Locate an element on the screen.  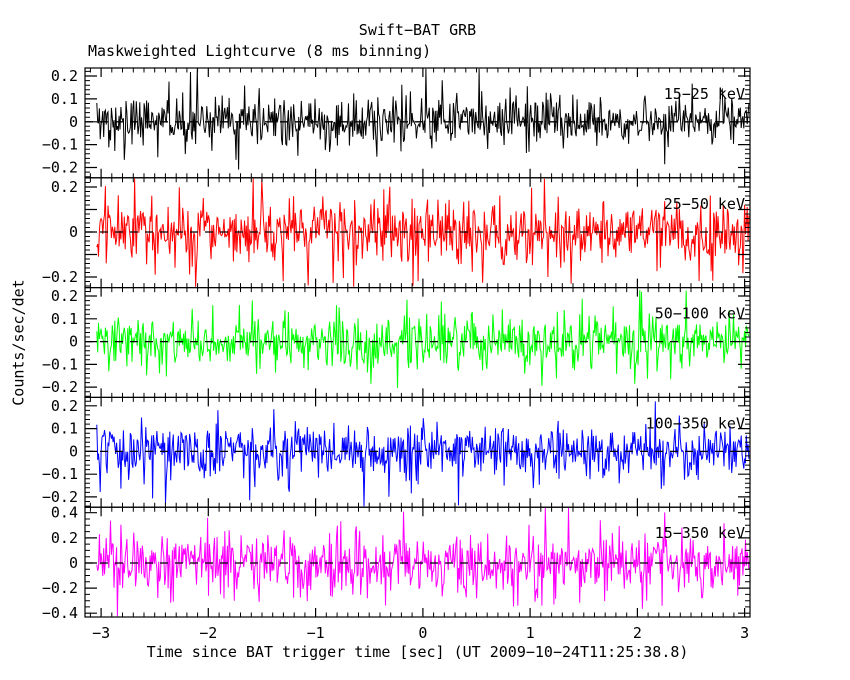
panel-15-350-keV: 0.4 0.2 0 −0.2 −0.4 15−350 keV is located at coordinates (396, 563).